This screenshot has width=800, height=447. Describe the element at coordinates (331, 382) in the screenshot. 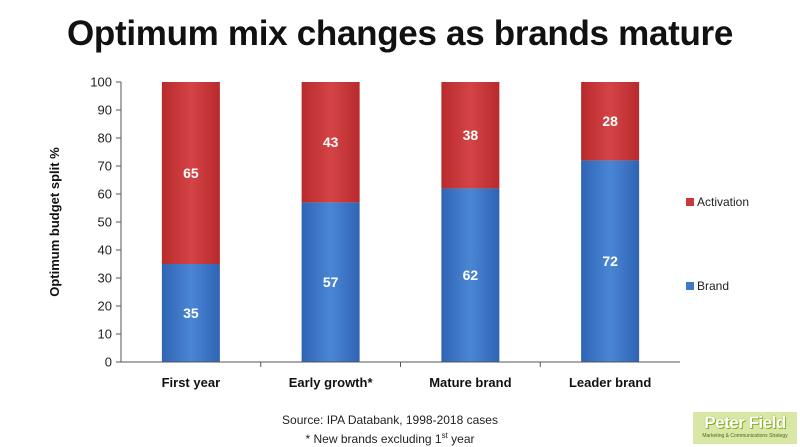

I see `x-category-label: Early growth*` at that location.